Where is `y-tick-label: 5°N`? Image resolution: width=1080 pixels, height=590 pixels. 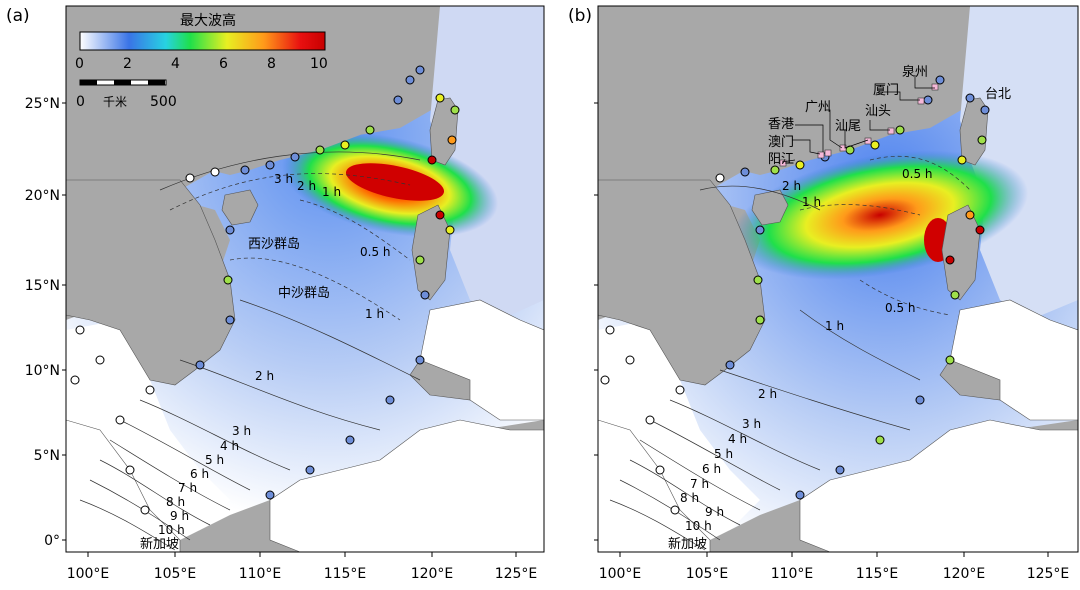
y-tick-label: 5°N is located at coordinates (47, 456).